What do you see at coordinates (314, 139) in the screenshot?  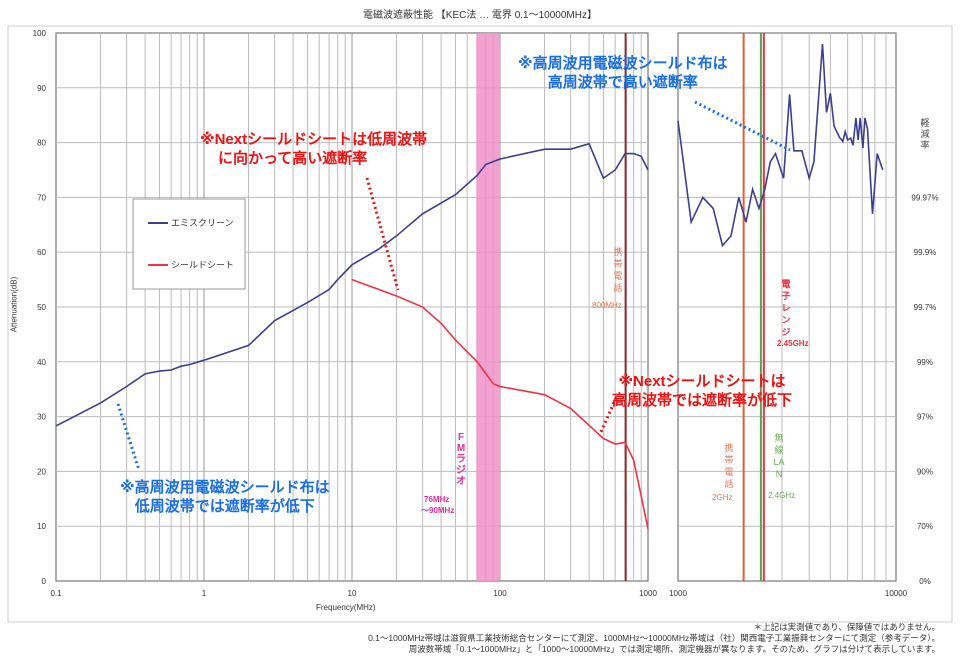 I see `annotation-next-lowfreq-line1: ※Nextシールドシートは低周波帯` at bounding box center [314, 139].